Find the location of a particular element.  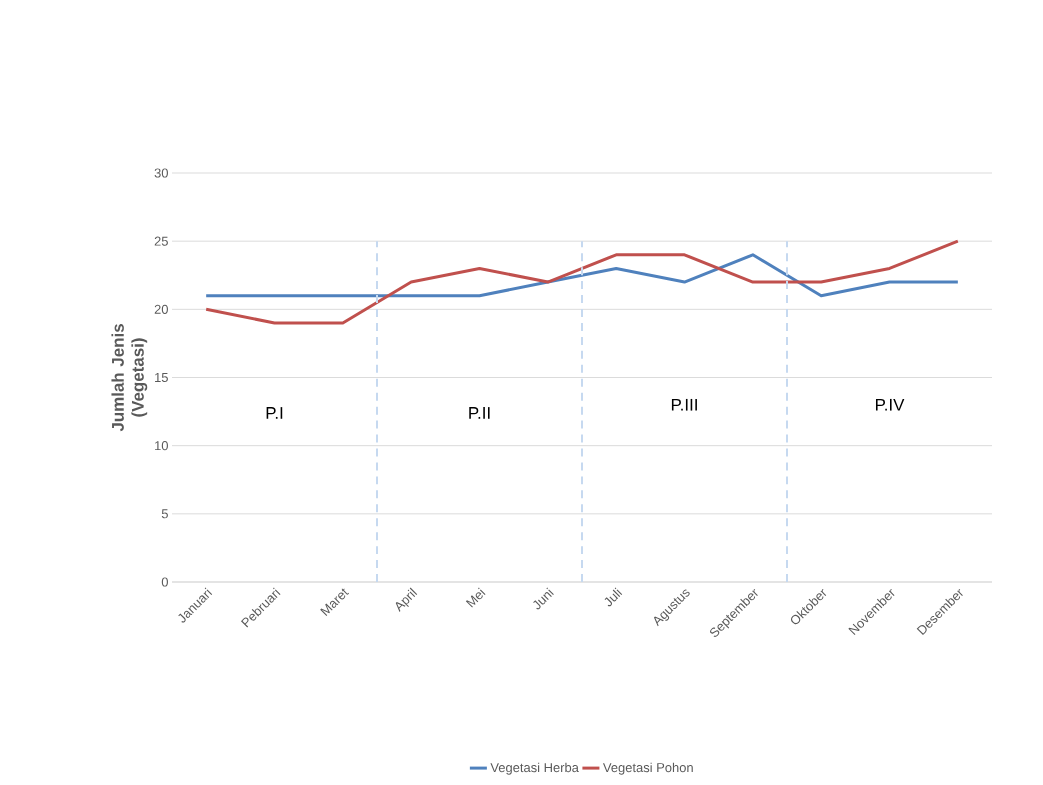

annotation: P.III is located at coordinates (684, 404).